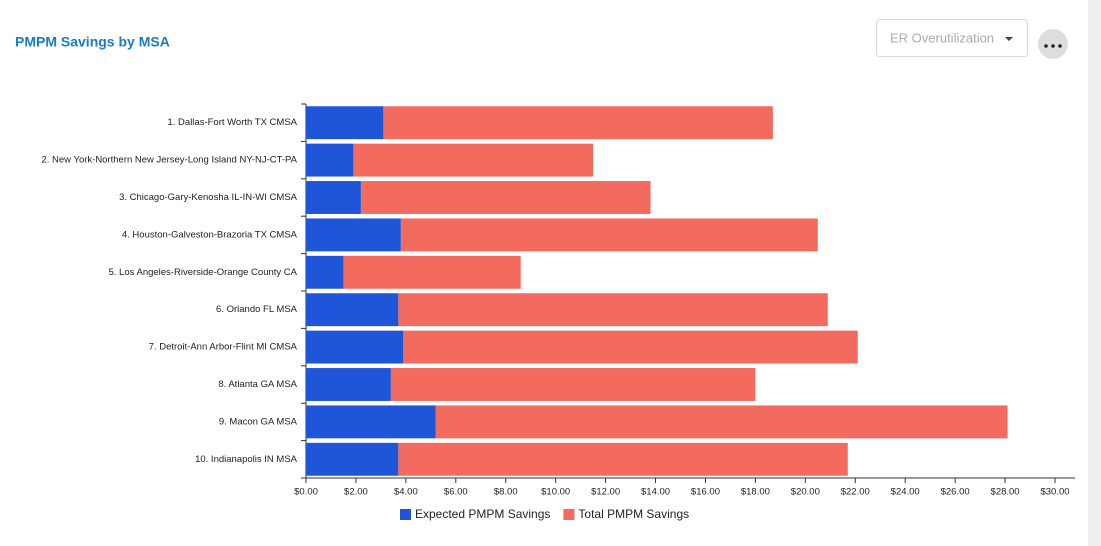  Describe the element at coordinates (605, 492) in the screenshot. I see `x-tick-label: $12.00` at that location.